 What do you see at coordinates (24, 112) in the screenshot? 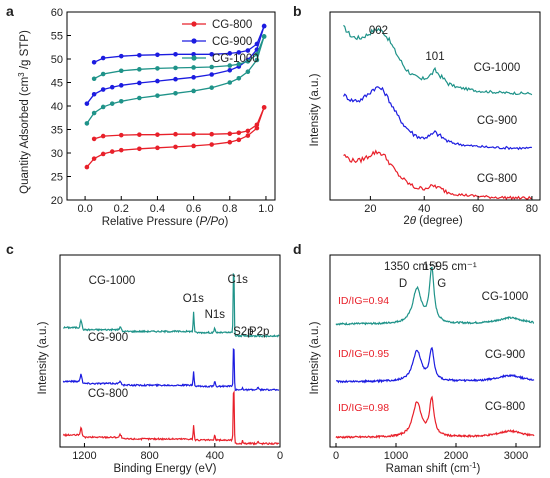
I see `panel-a-ylabel: Quantity Adsorbed (cm3 /g STP)` at bounding box center [24, 112].